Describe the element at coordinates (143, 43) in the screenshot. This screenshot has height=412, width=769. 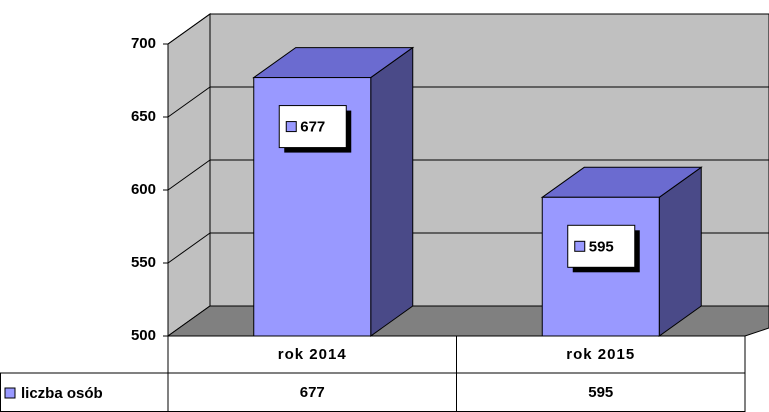
I see `y-tick-label: 700` at that location.